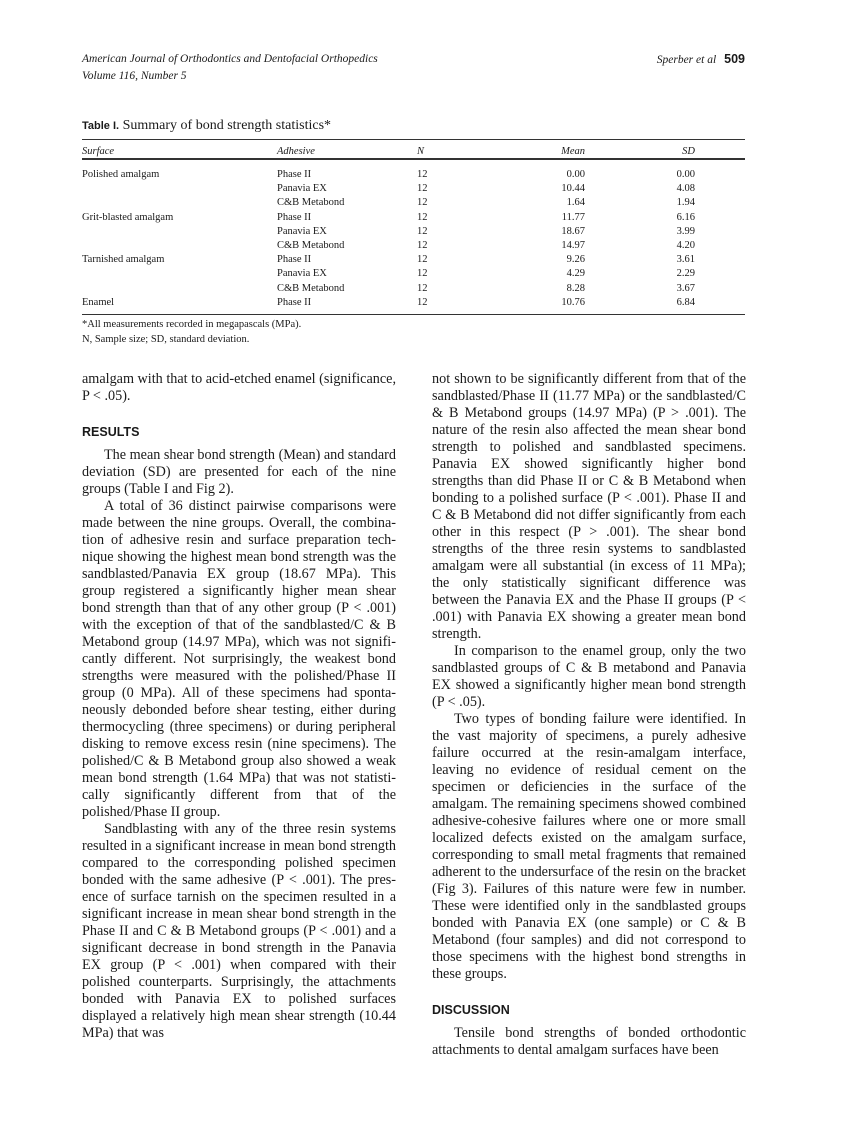  Describe the element at coordinates (685, 260) in the screenshot. I see `cell-sd: 3.61` at that location.